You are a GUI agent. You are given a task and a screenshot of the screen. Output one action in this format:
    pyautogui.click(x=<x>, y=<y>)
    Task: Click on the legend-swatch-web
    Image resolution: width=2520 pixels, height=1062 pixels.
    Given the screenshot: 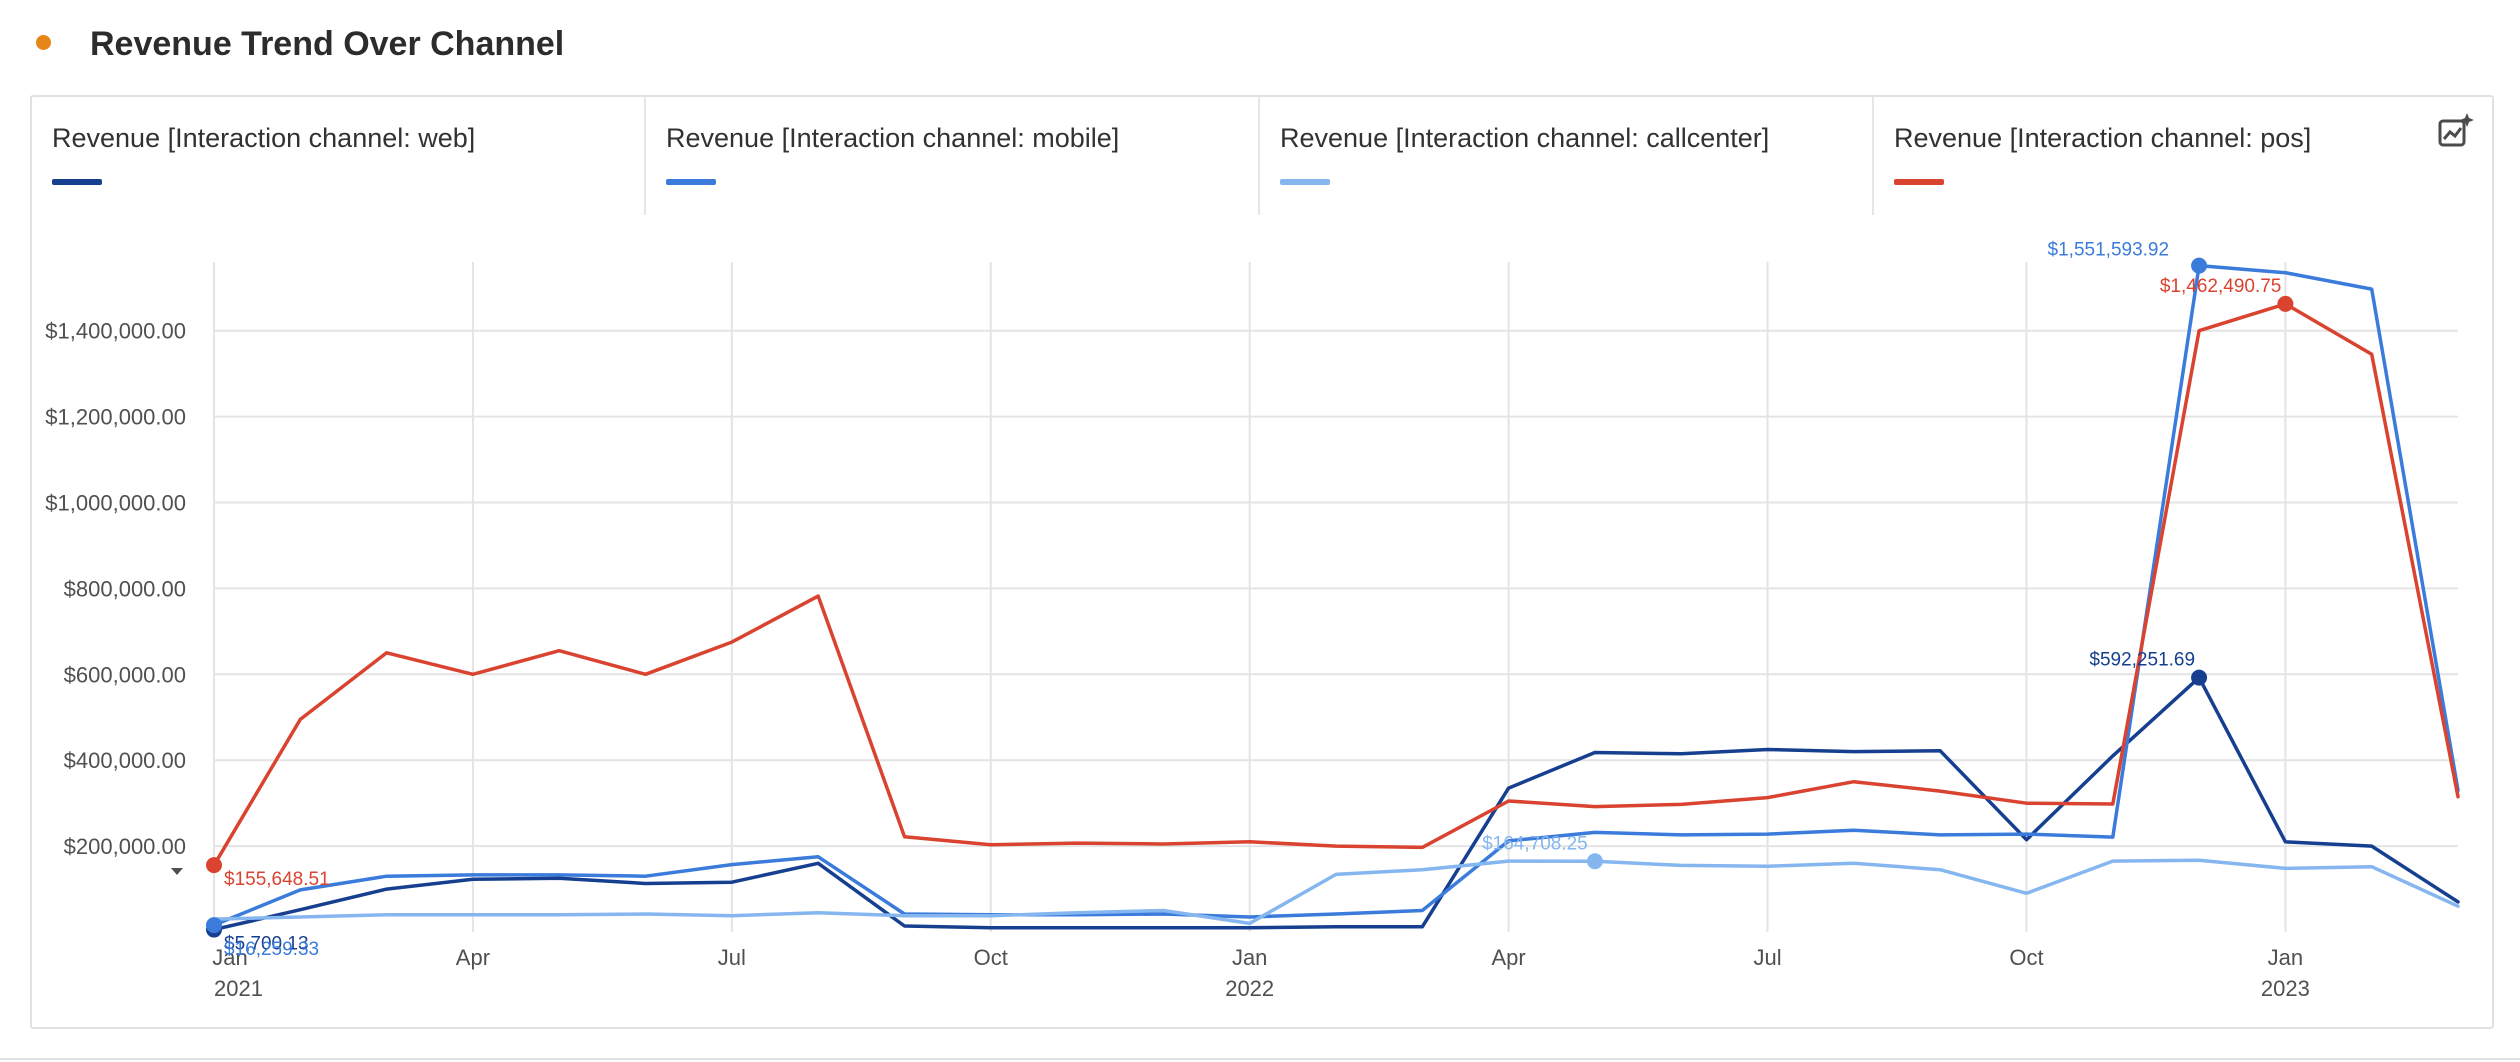 What is the action you would take?
    pyautogui.click(x=77, y=182)
    